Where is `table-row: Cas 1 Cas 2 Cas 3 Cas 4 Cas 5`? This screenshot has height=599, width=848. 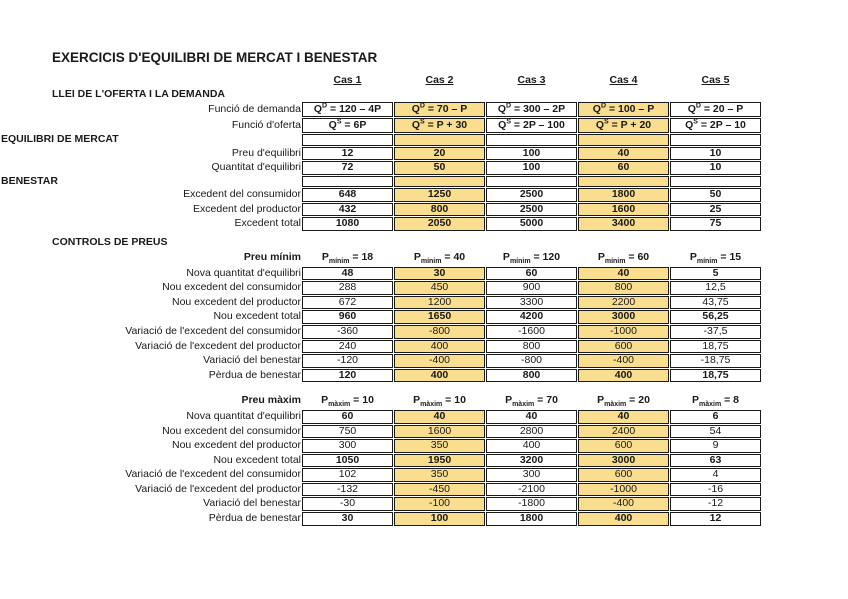 table-row: Cas 1 Cas 2 Cas 3 Cas 4 Cas 5 is located at coordinates (381, 80).